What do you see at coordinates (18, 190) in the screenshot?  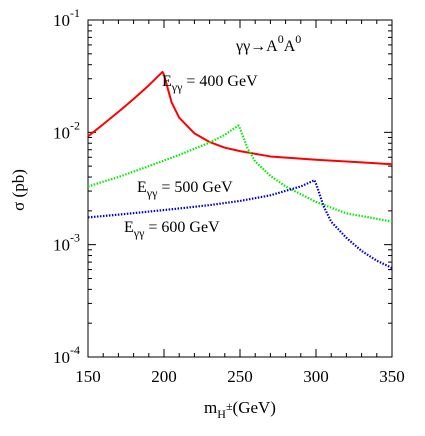 I see `y-axis-label: σ (pb)` at bounding box center [18, 190].